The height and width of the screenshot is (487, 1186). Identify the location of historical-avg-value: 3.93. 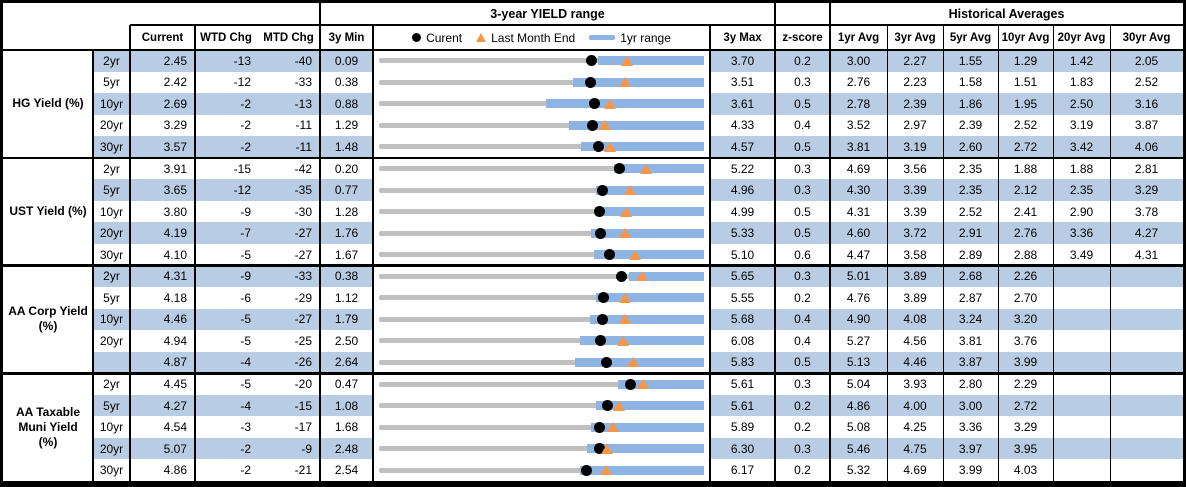
(915, 384).